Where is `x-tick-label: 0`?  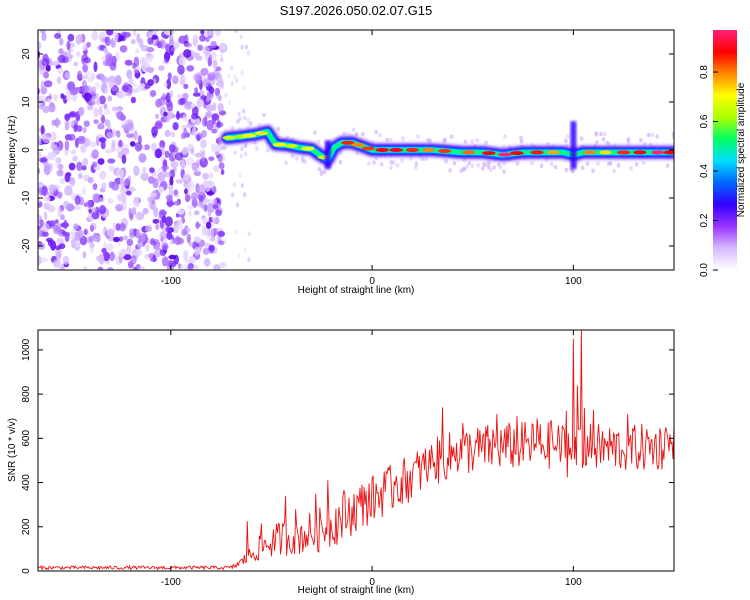 x-tick-label: 0 is located at coordinates (372, 281).